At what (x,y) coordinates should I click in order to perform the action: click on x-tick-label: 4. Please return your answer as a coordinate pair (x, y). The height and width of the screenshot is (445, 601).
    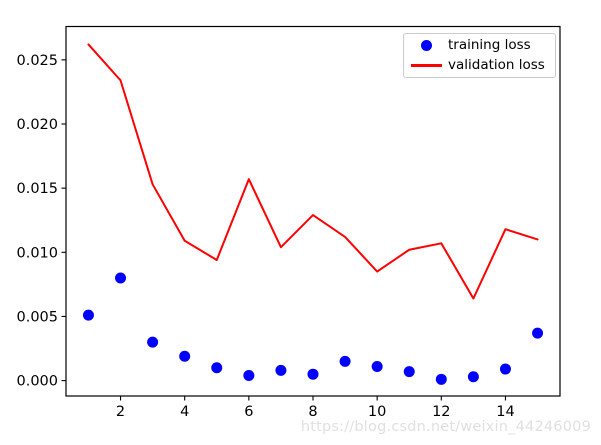
    Looking at the image, I should click on (184, 412).